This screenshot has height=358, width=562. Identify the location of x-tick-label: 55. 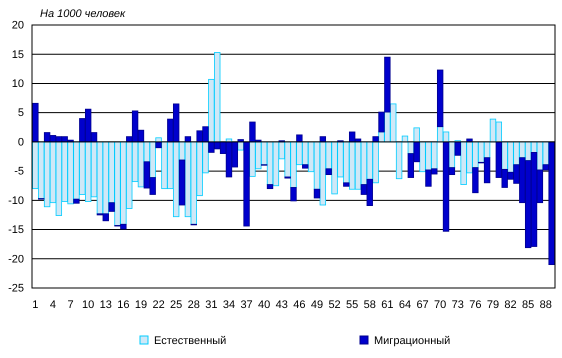
(352, 304).